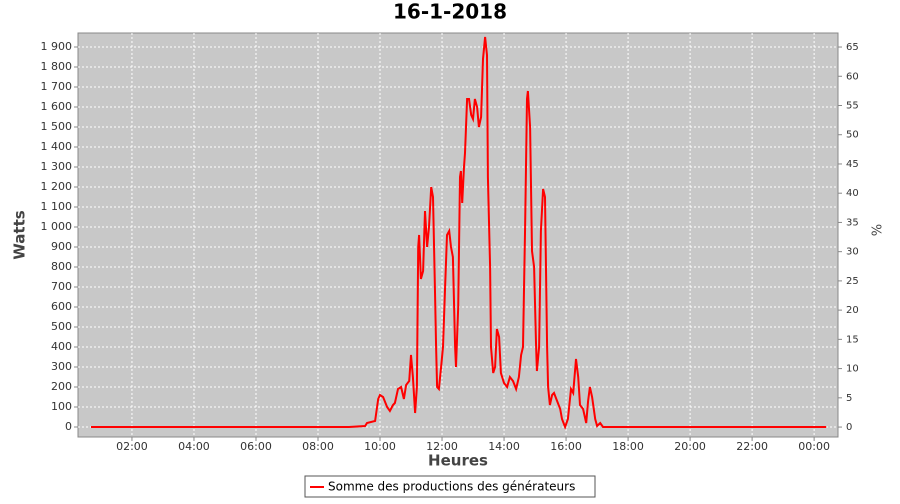 This screenshot has width=900, height=504. I want to click on y-tick-label: 1 500, so click(57, 126).